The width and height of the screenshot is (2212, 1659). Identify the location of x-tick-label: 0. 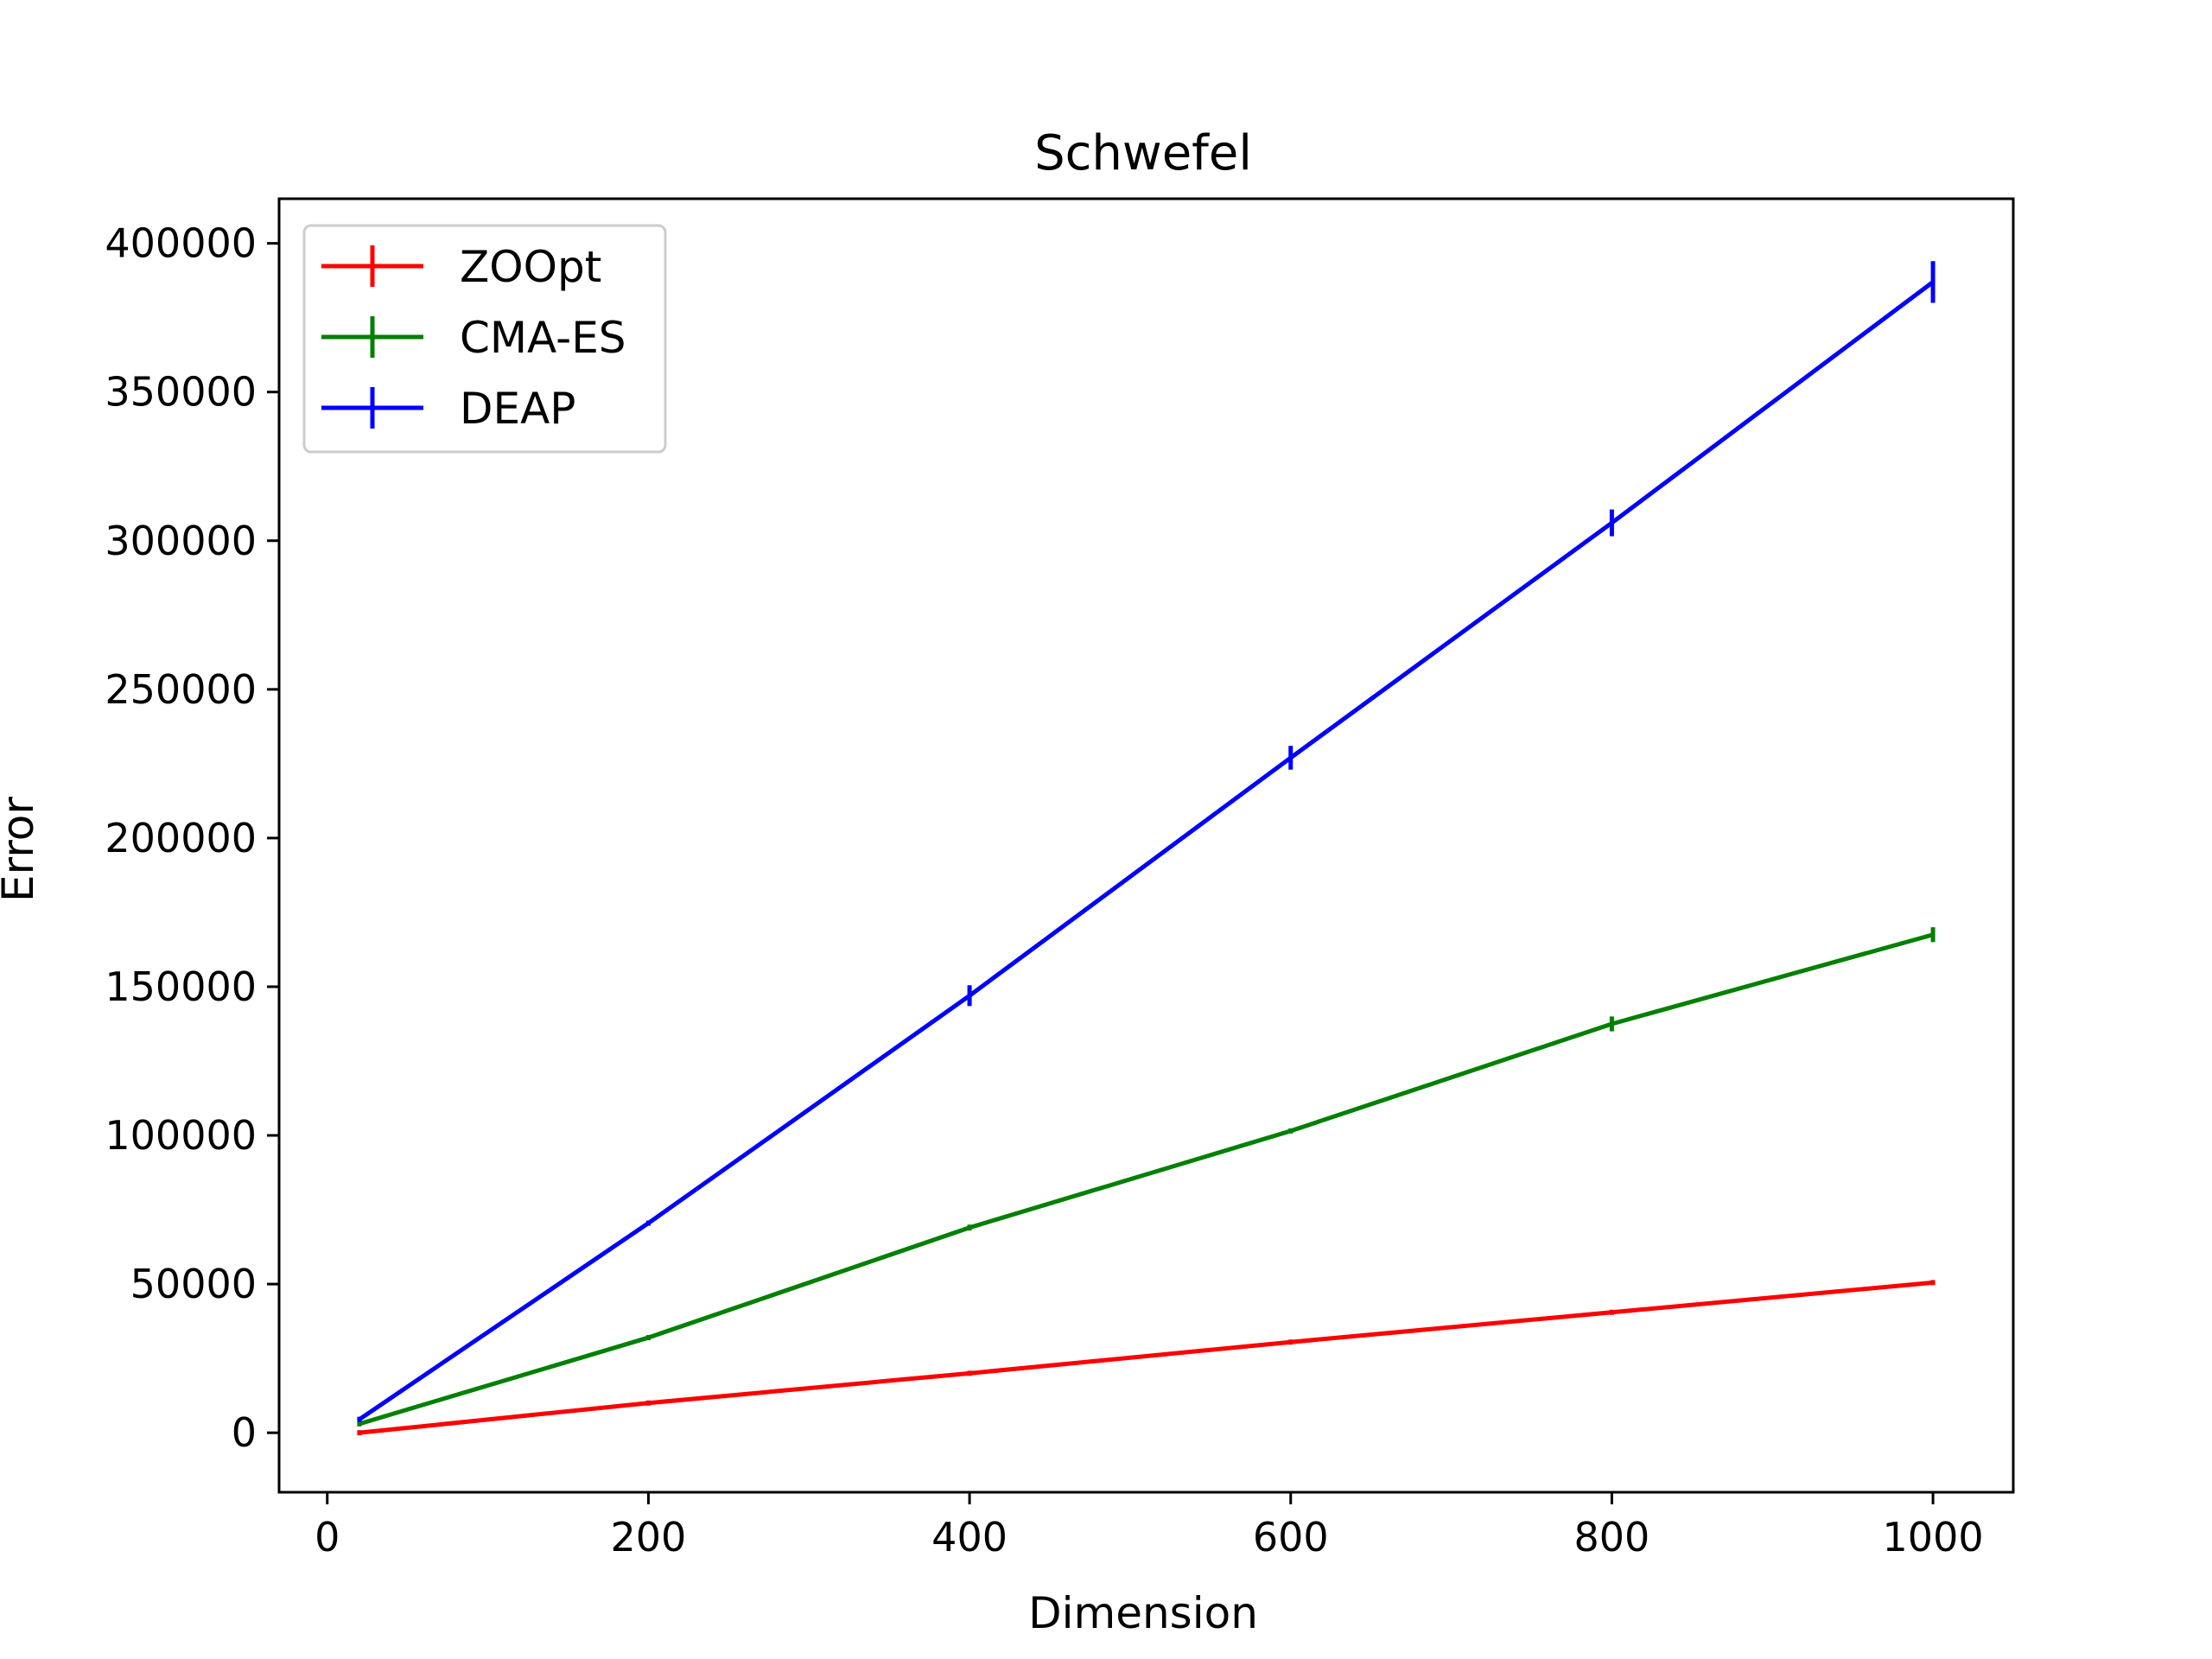
(327, 1537).